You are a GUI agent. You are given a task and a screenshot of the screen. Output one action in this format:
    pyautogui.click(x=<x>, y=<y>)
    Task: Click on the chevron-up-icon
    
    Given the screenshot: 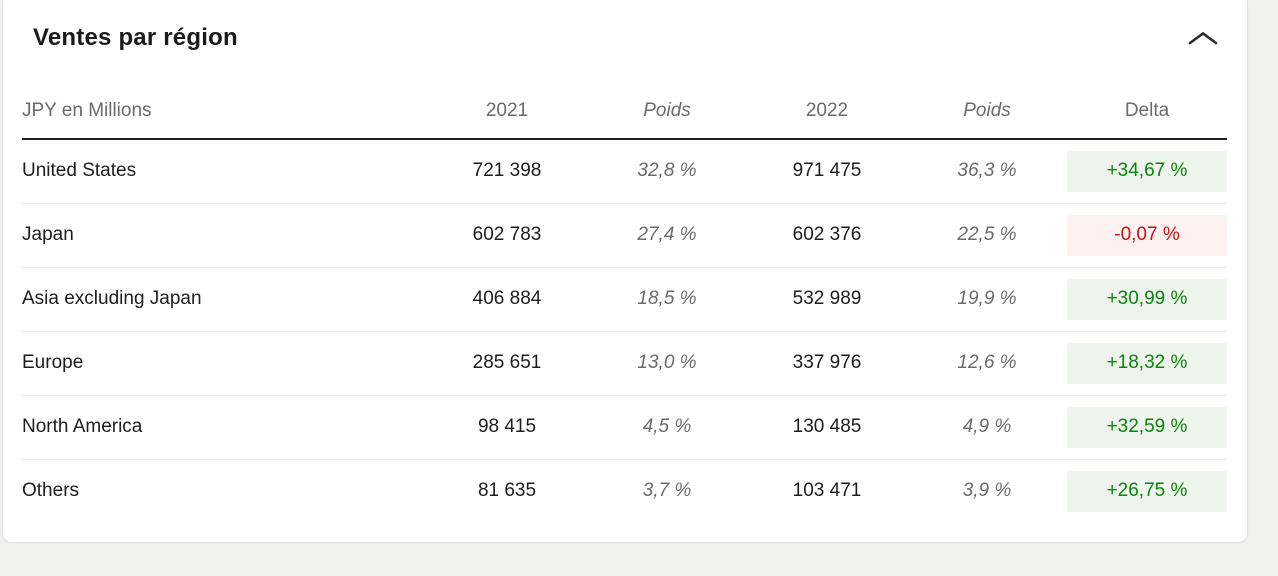 What is the action you would take?
    pyautogui.click(x=1203, y=40)
    